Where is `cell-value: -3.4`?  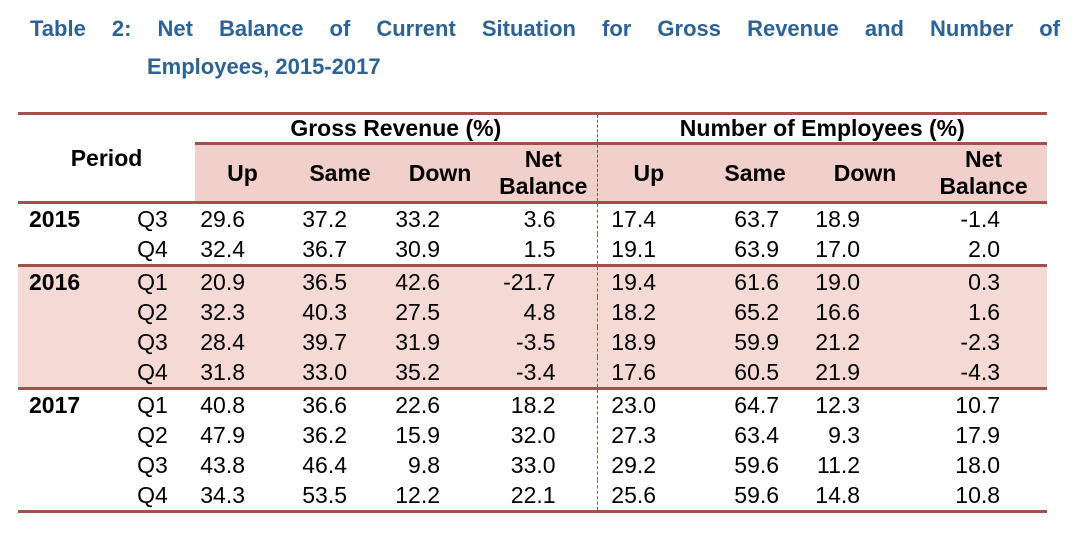
cell-value: -3.4 is located at coordinates (544, 373).